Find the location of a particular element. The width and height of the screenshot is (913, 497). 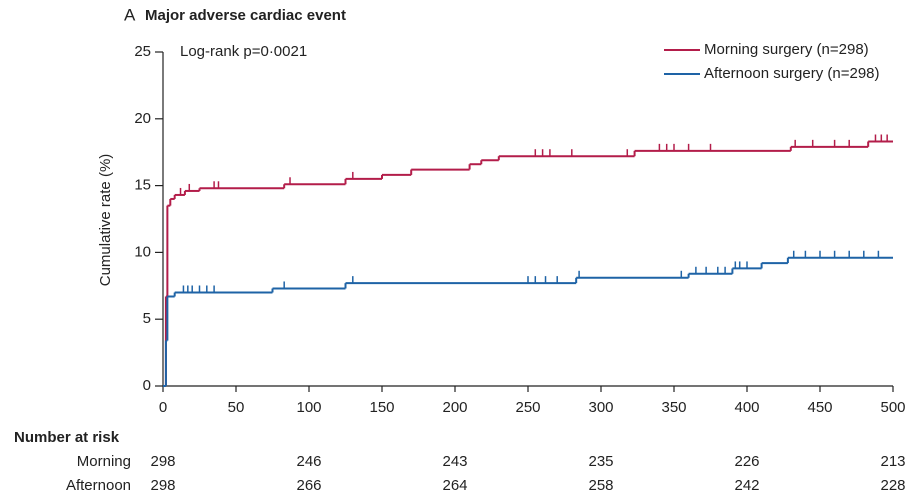

x-tick-label: 200 is located at coordinates (454, 407).